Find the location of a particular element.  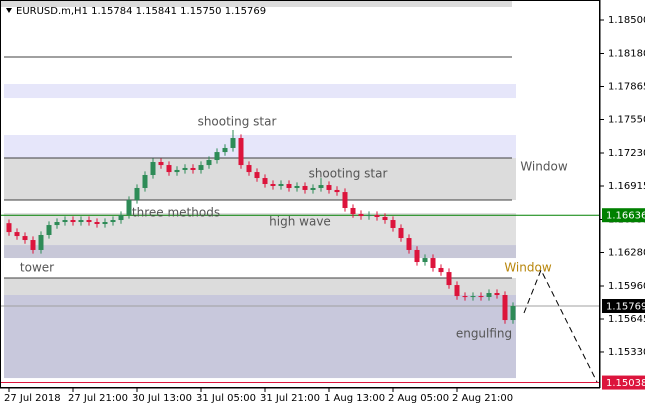

price-label: 1.15038 is located at coordinates (625, 383).